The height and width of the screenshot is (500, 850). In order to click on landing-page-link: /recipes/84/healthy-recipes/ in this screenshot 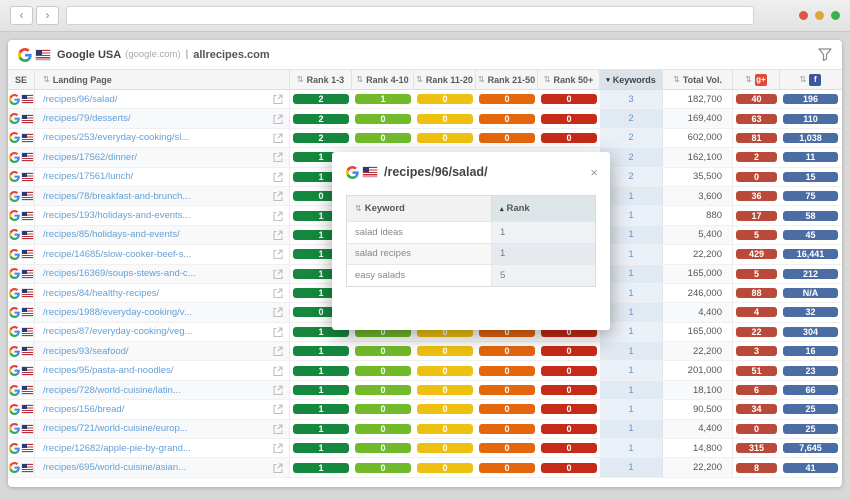, I will do `click(101, 293)`.